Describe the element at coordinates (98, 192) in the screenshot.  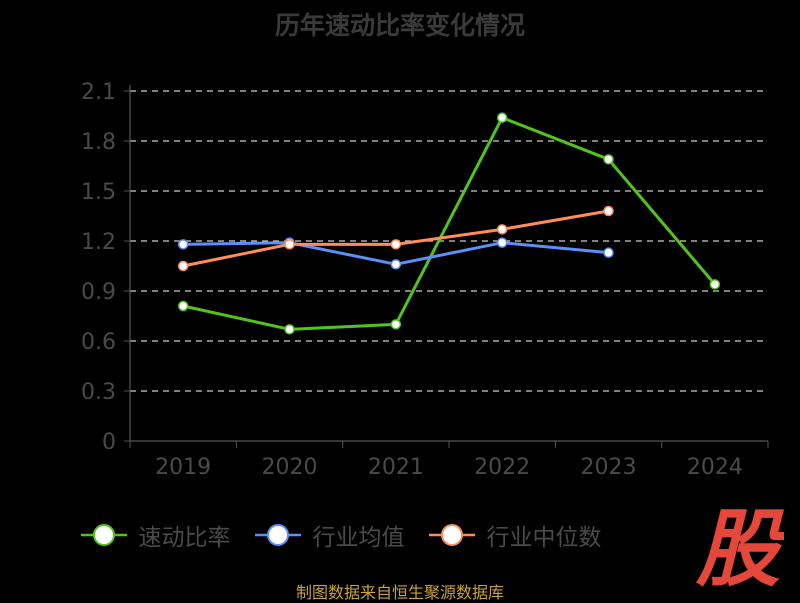
I see `y-tick-label: 1.5` at that location.